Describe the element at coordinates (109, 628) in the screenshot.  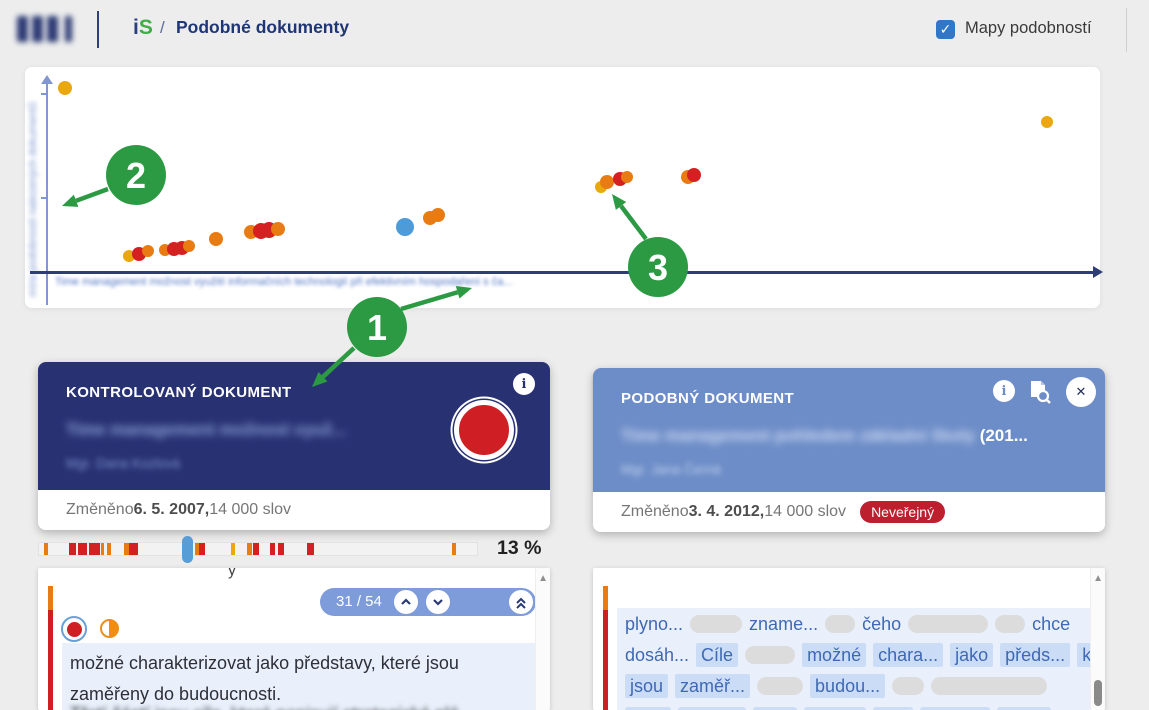
I see `partial-match-marker` at that location.